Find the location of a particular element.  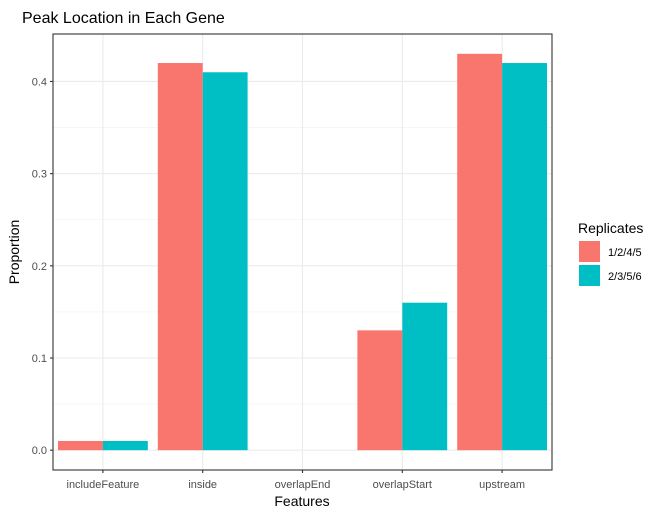

bar-1-2-4-5-includeFeature is located at coordinates (80, 445).